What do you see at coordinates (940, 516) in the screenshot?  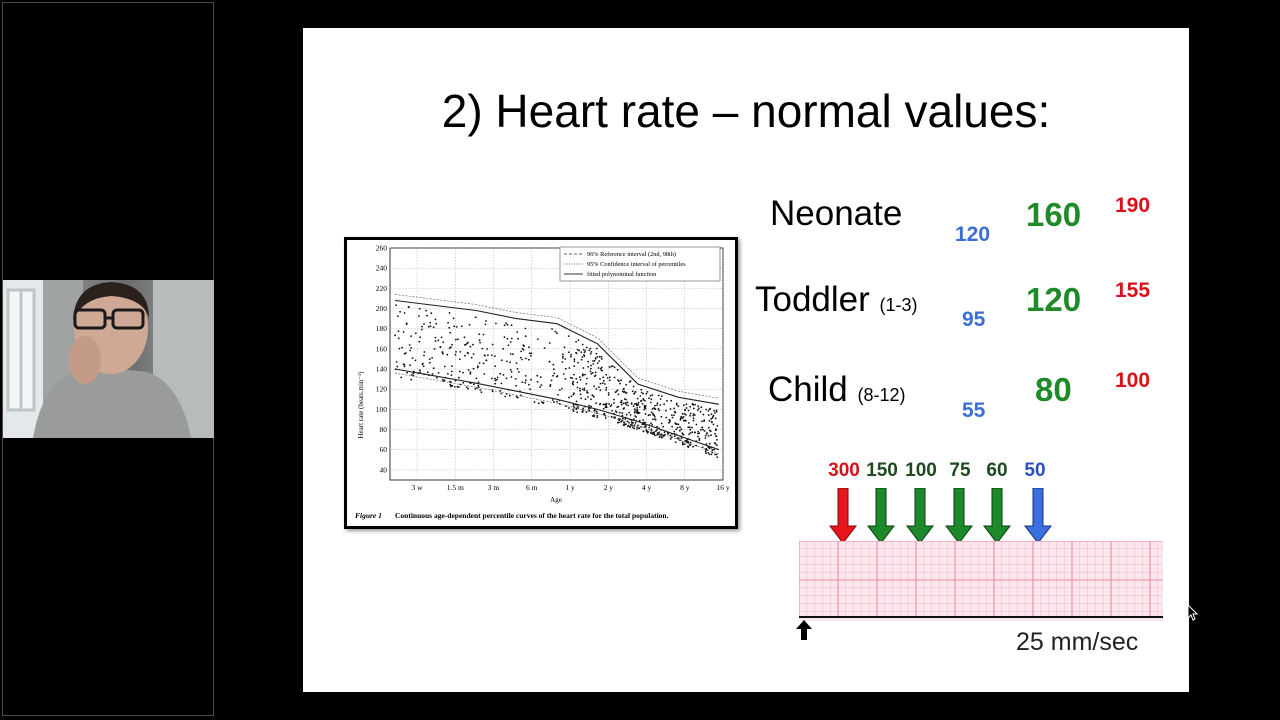 I see `rate-arrows` at bounding box center [940, 516].